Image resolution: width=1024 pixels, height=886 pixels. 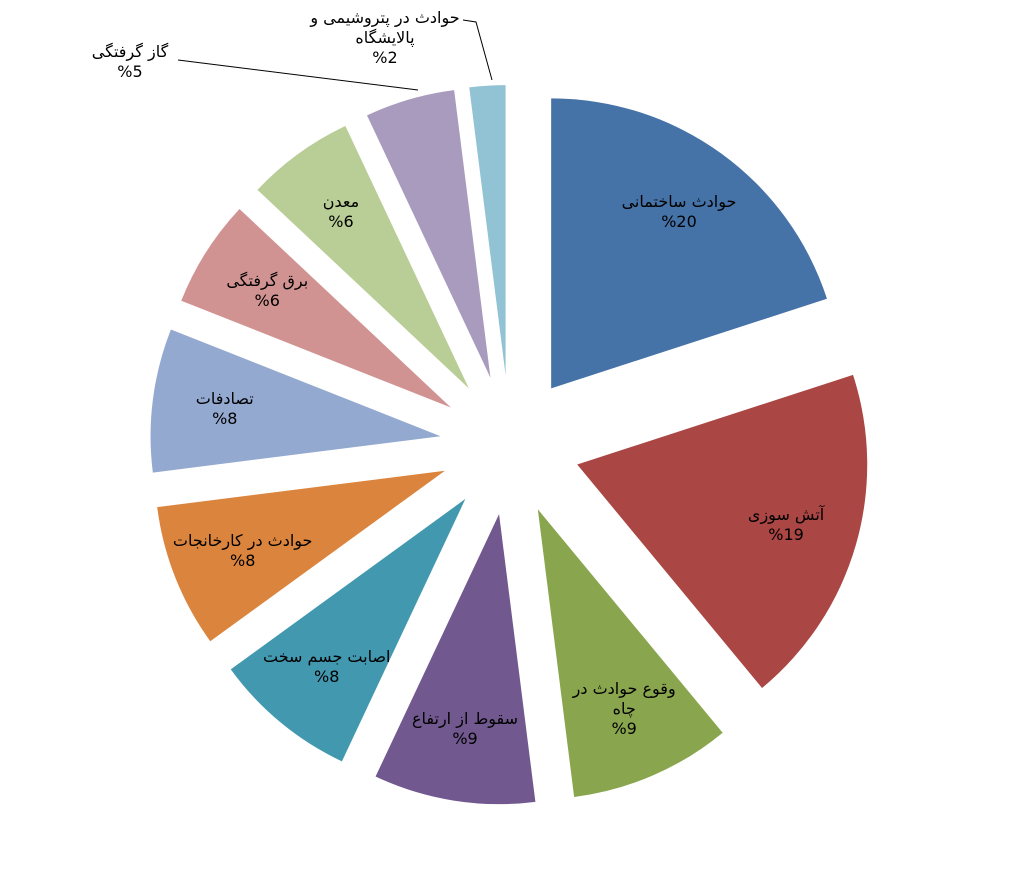 What do you see at coordinates (242, 540) in the screenshot?
I see `category-label: حوادث در کارخانجات` at bounding box center [242, 540].